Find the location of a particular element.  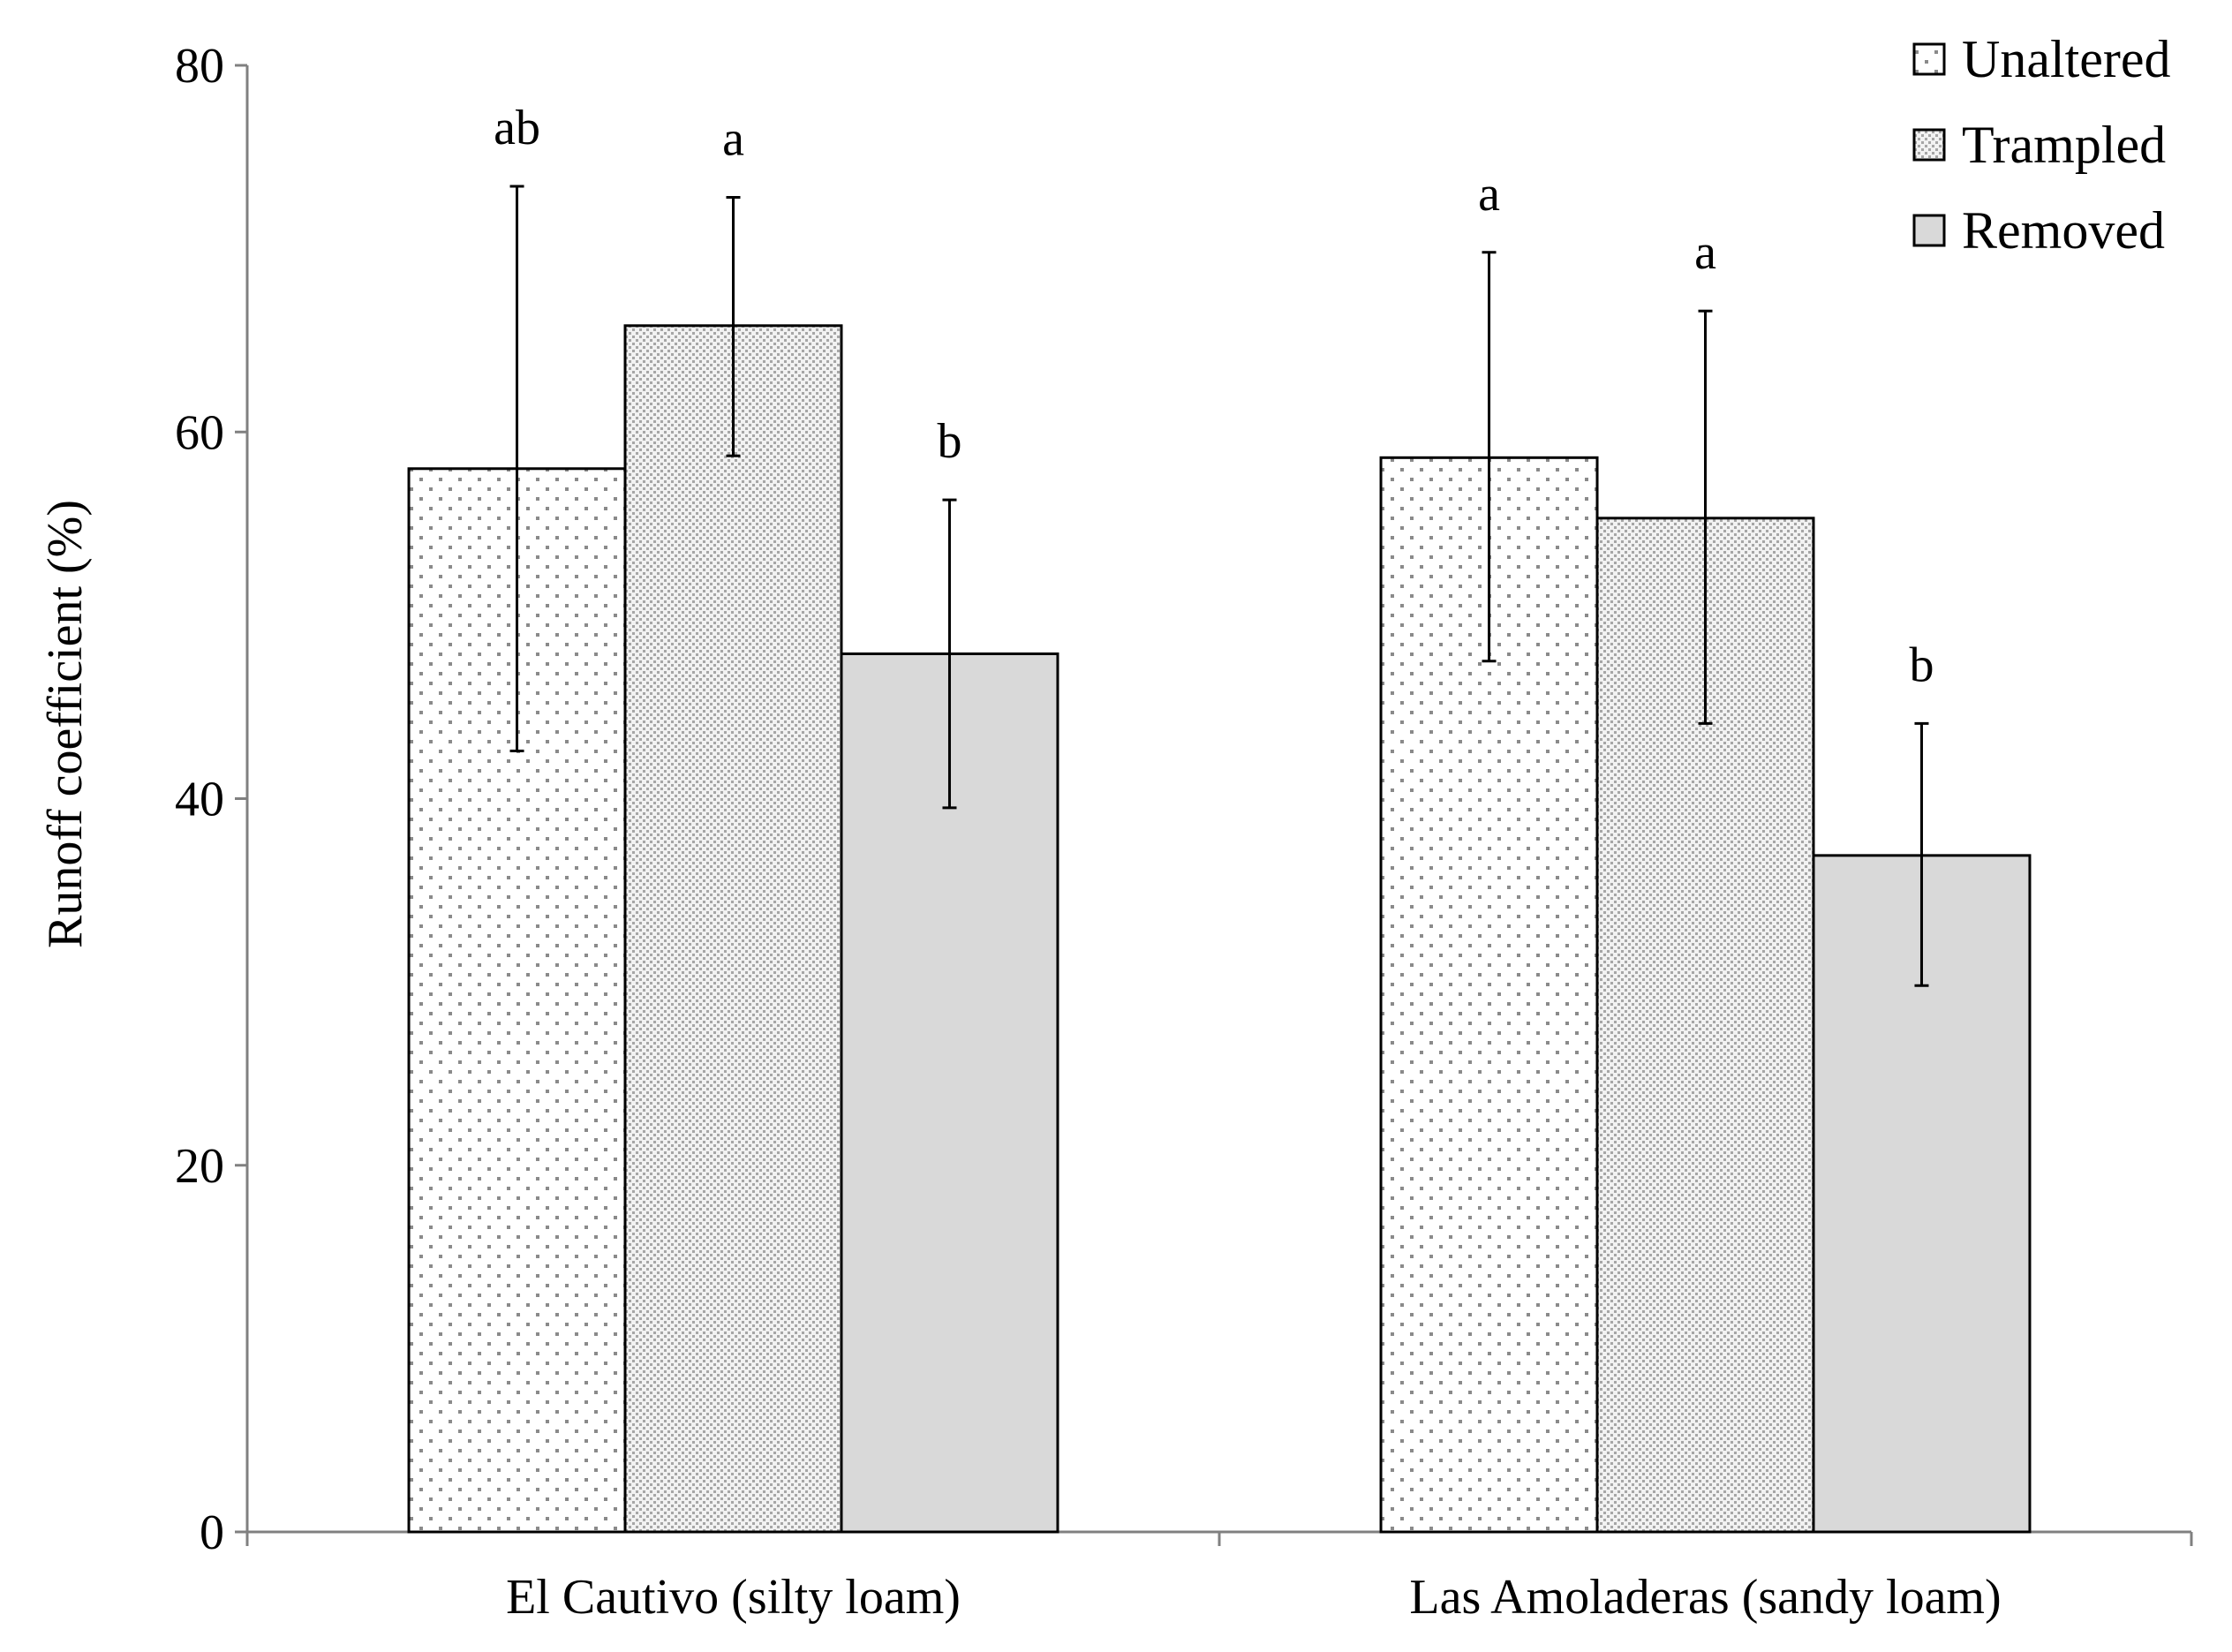

y-tick-label: 0 is located at coordinates (212, 1532).